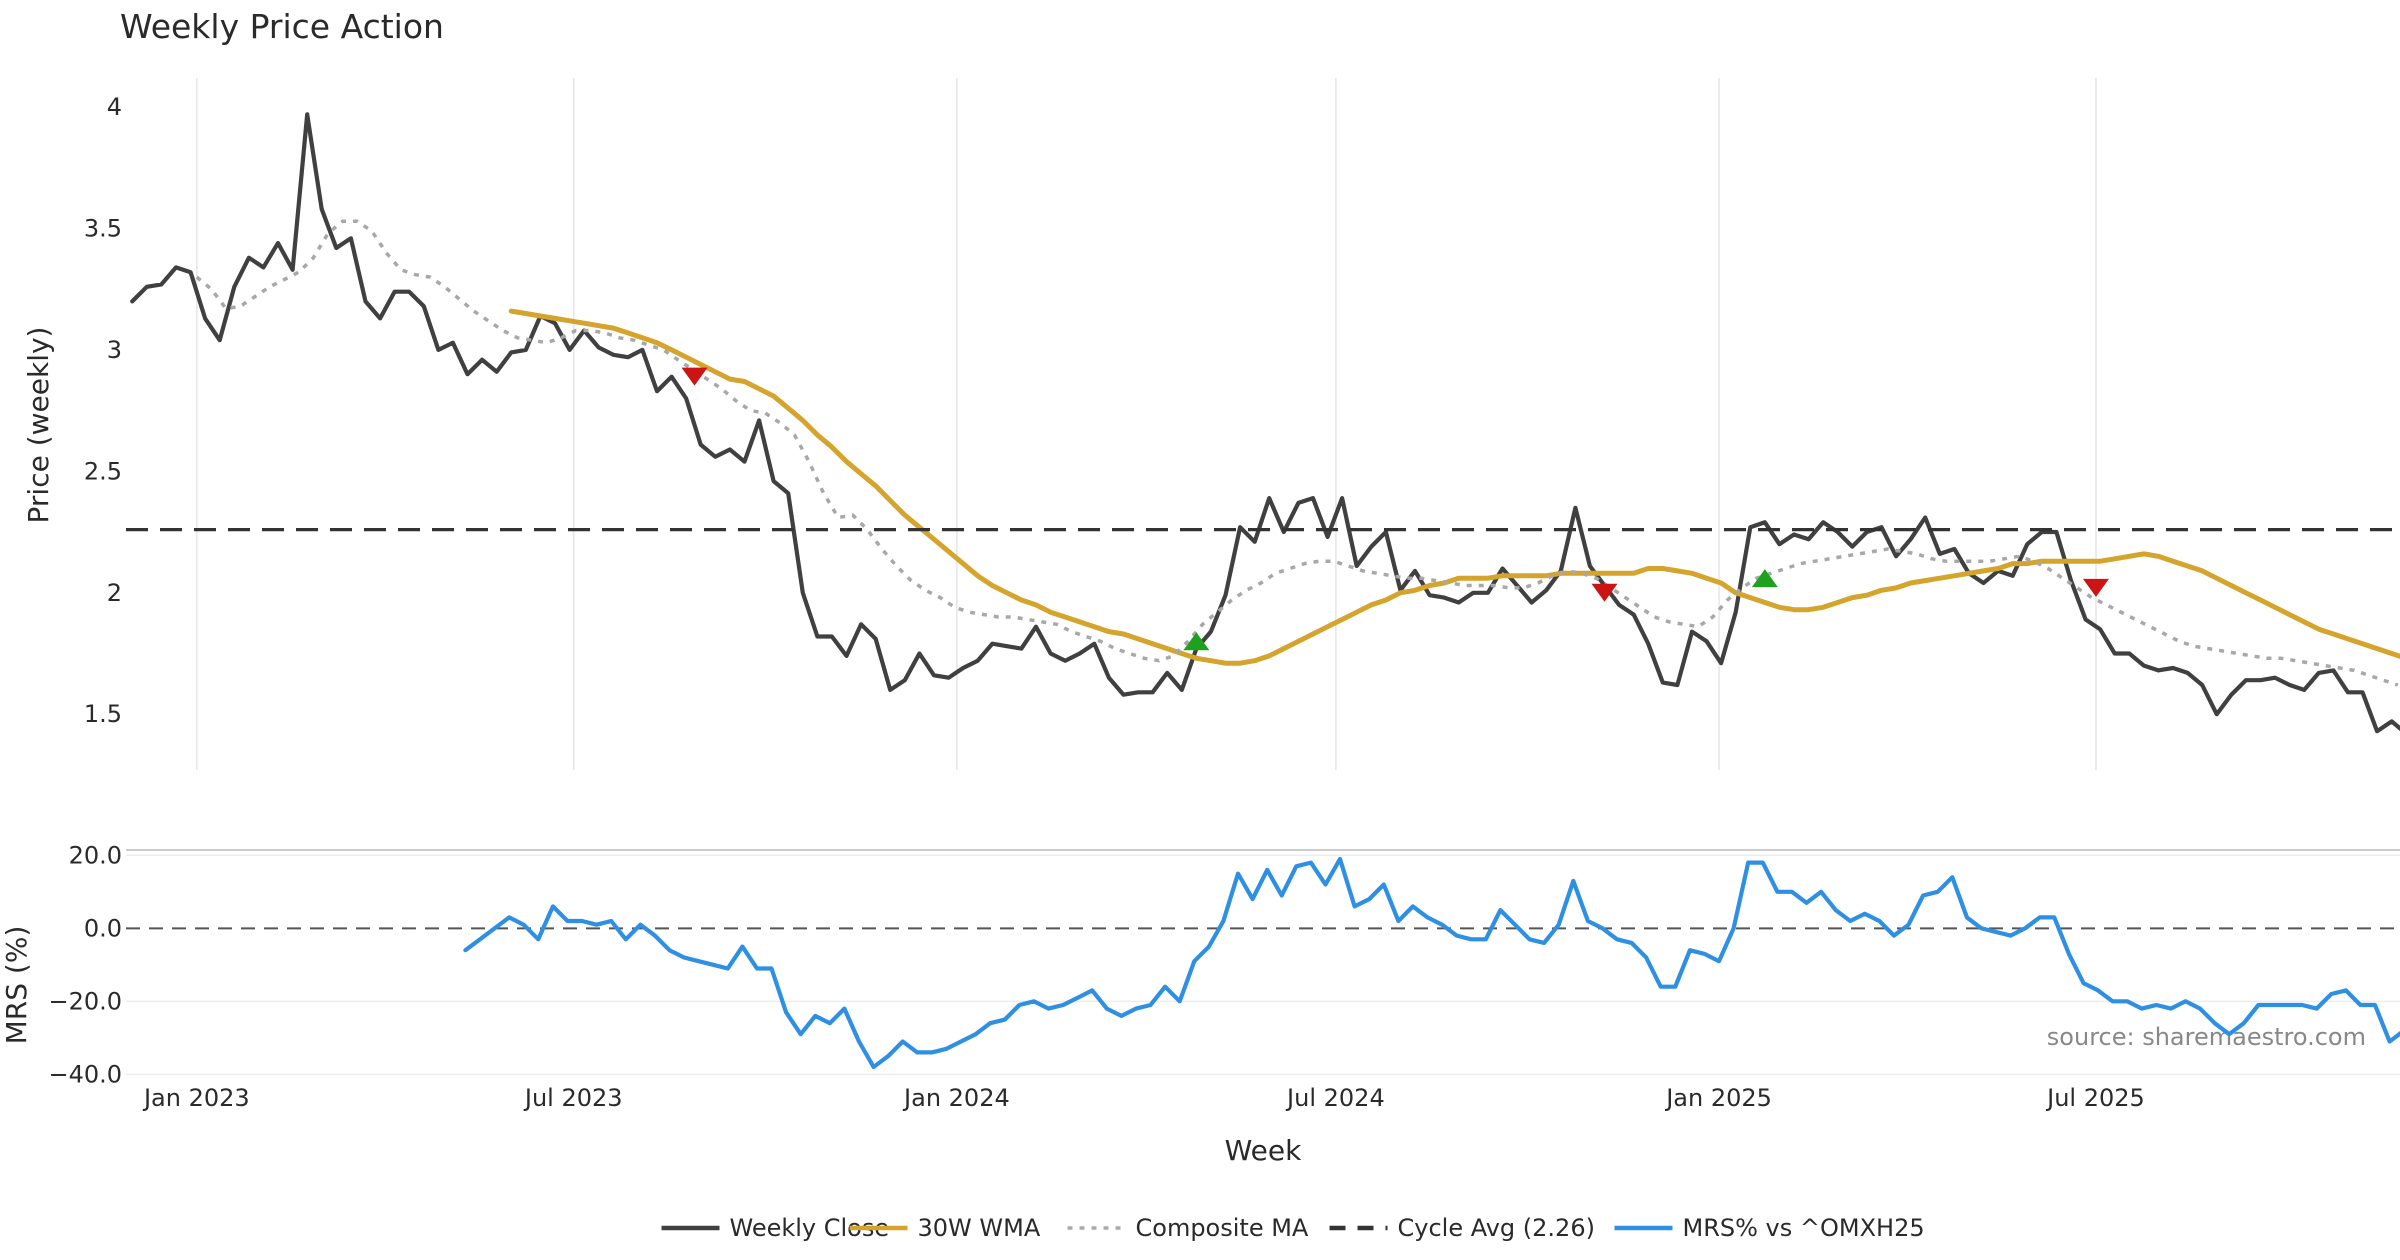  I want to click on x-tick-label: Jul 2025, so click(2095, 1098).